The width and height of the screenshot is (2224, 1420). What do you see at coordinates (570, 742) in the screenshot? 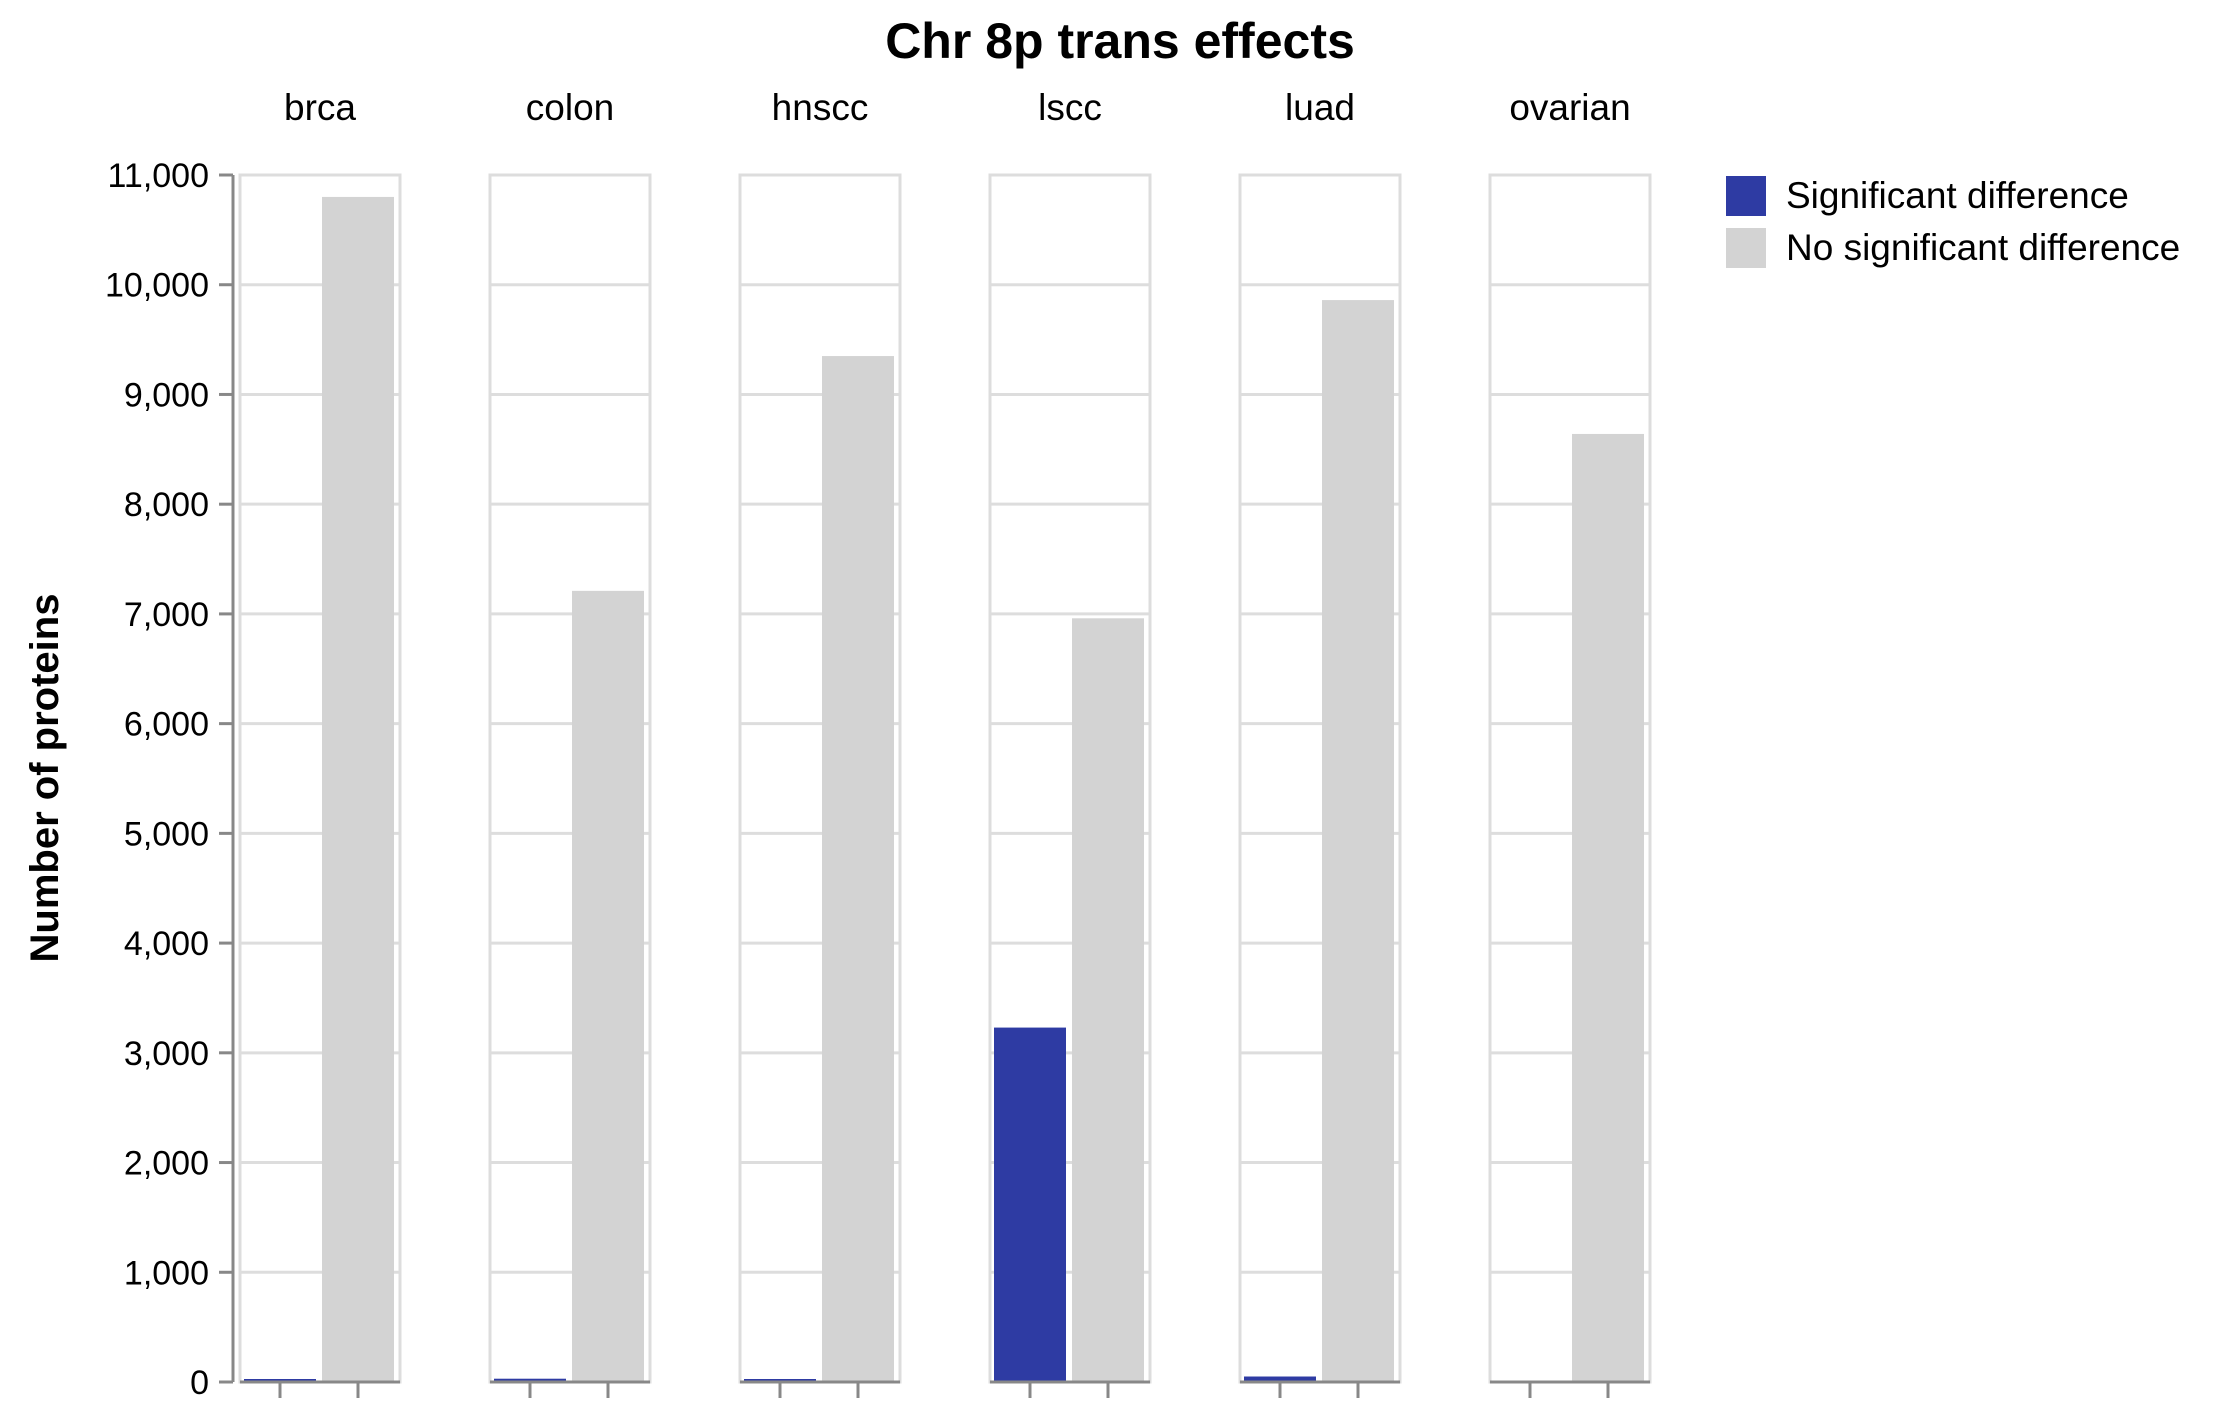
I see `facet-colon: colon` at bounding box center [570, 742].